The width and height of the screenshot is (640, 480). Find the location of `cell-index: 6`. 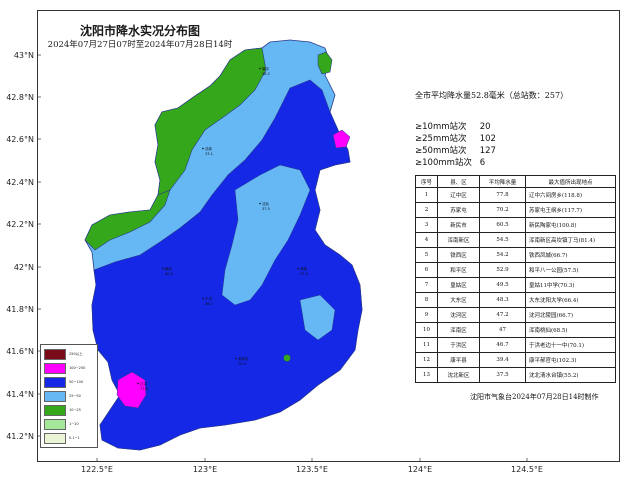

cell-index: 6 is located at coordinates (426, 270).